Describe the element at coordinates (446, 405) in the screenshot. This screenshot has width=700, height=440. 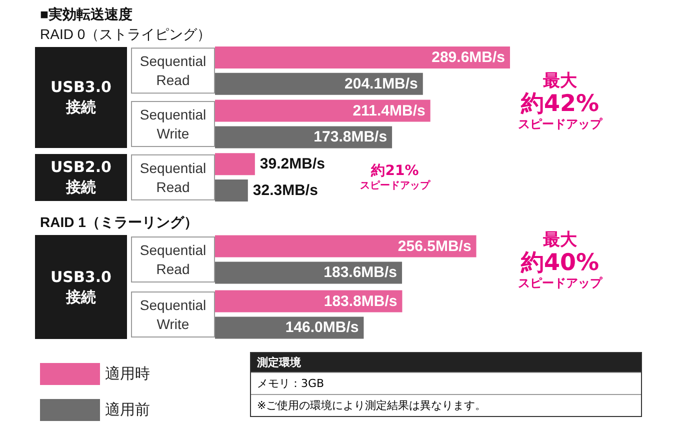
I see `text: ※ご使用の環境により測定結果は異なります。` at that location.